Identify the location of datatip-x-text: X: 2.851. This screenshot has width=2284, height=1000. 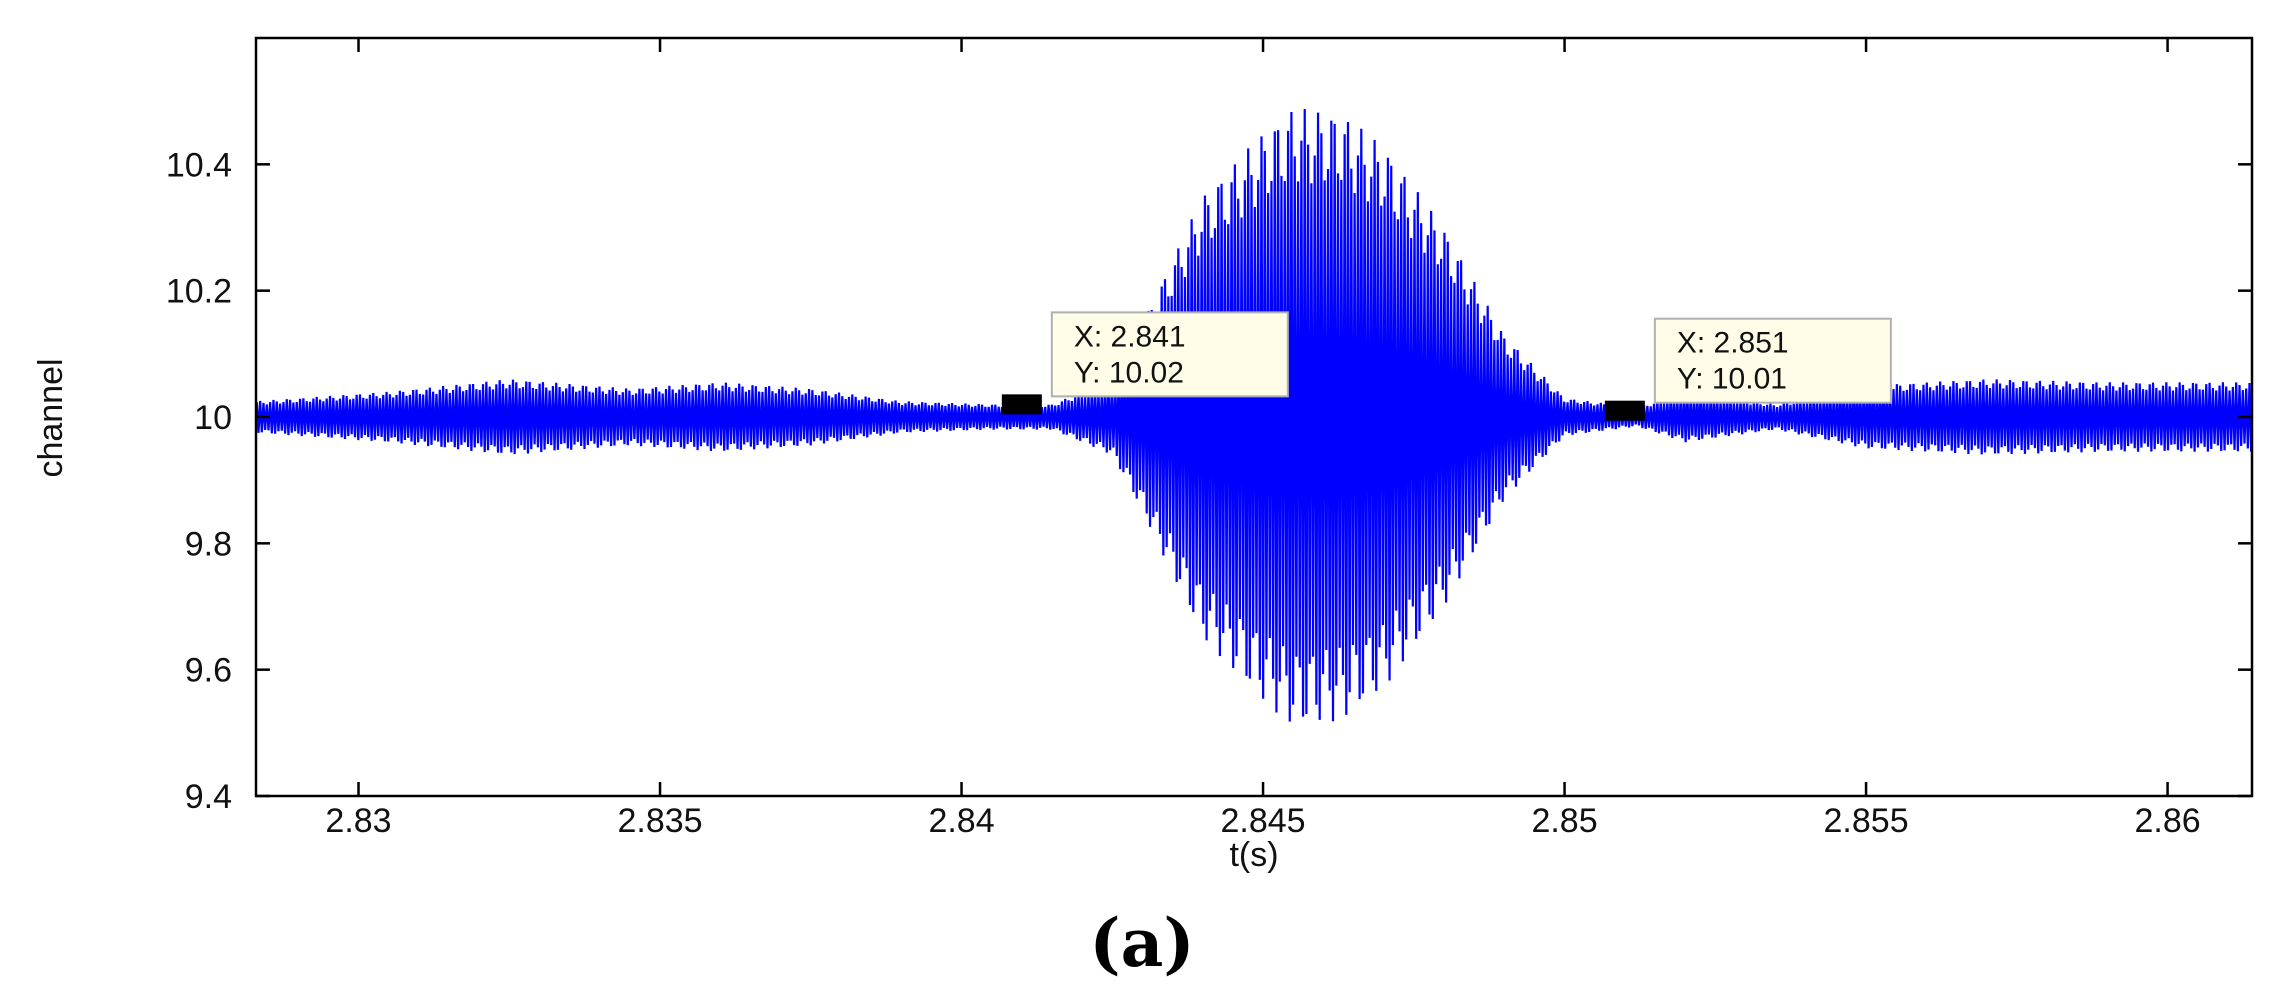
(1733, 343).